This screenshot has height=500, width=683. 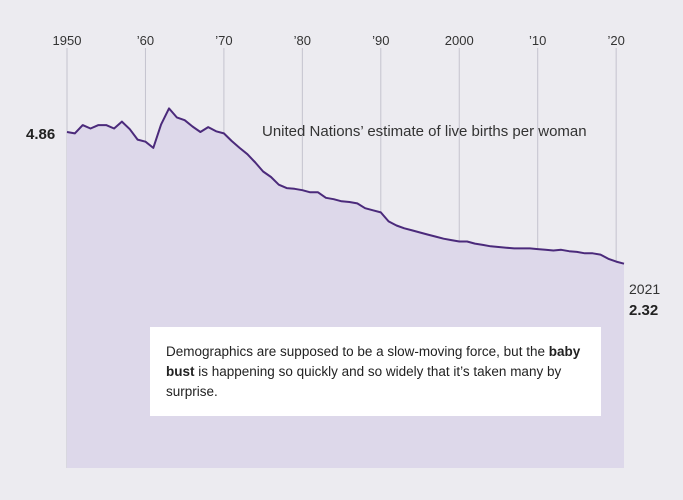 I want to click on x-tick-label-1980: ’80, so click(x=302, y=40).